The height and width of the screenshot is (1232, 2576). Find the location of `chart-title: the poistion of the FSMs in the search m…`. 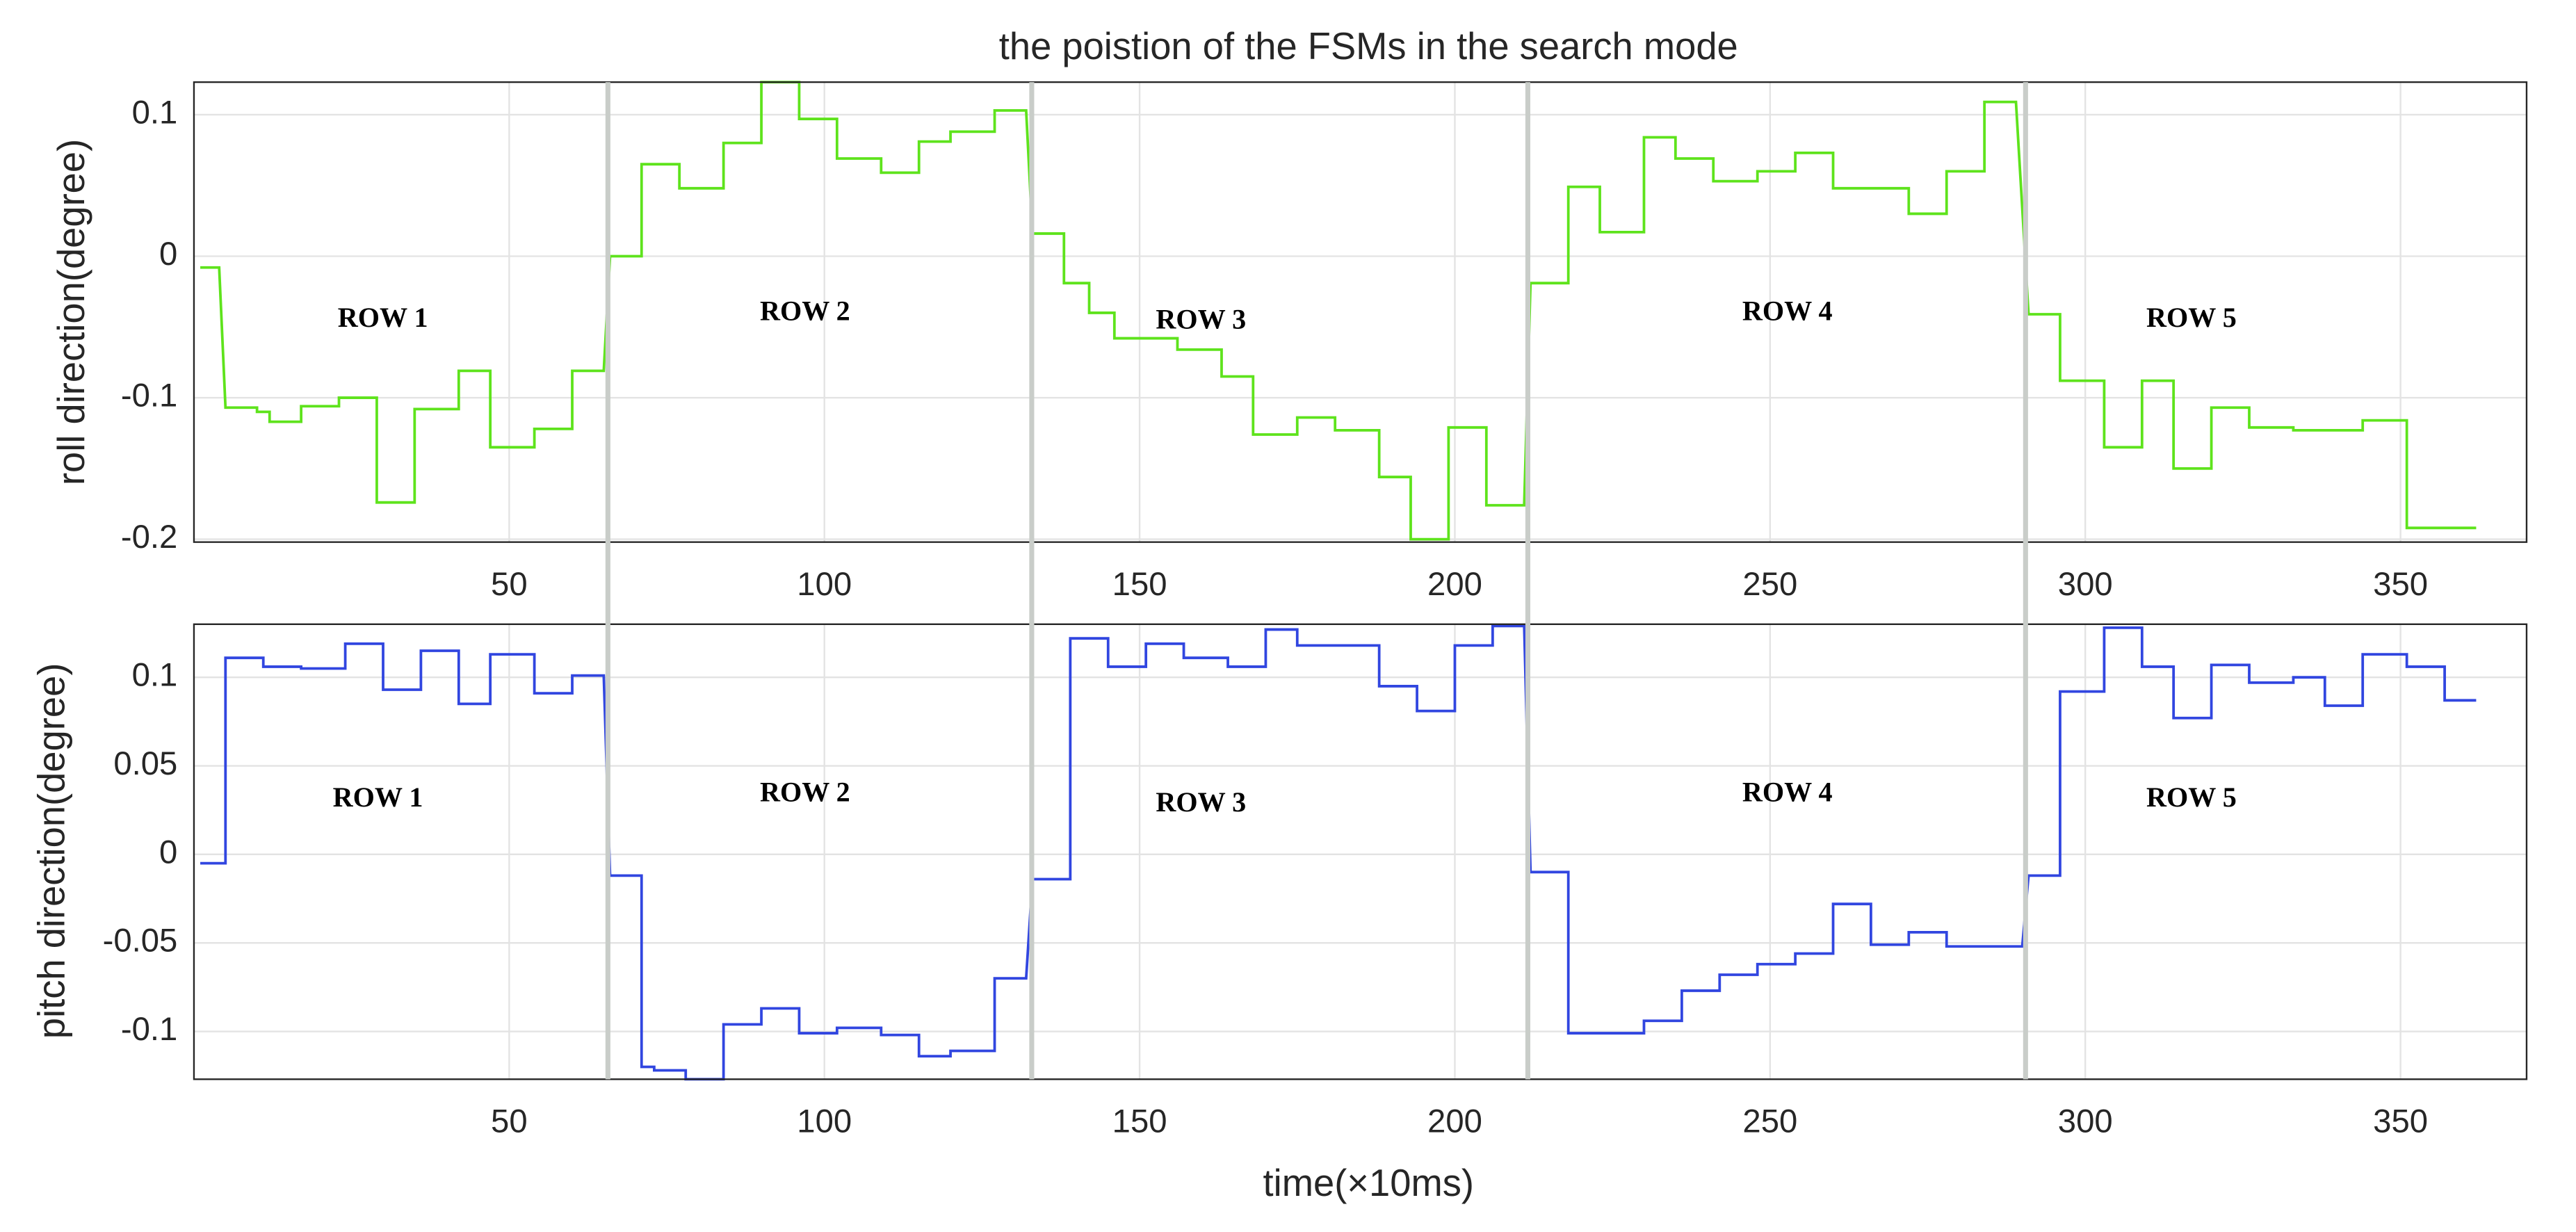

chart-title: the poistion of the FSMs in the search m… is located at coordinates (1368, 46).